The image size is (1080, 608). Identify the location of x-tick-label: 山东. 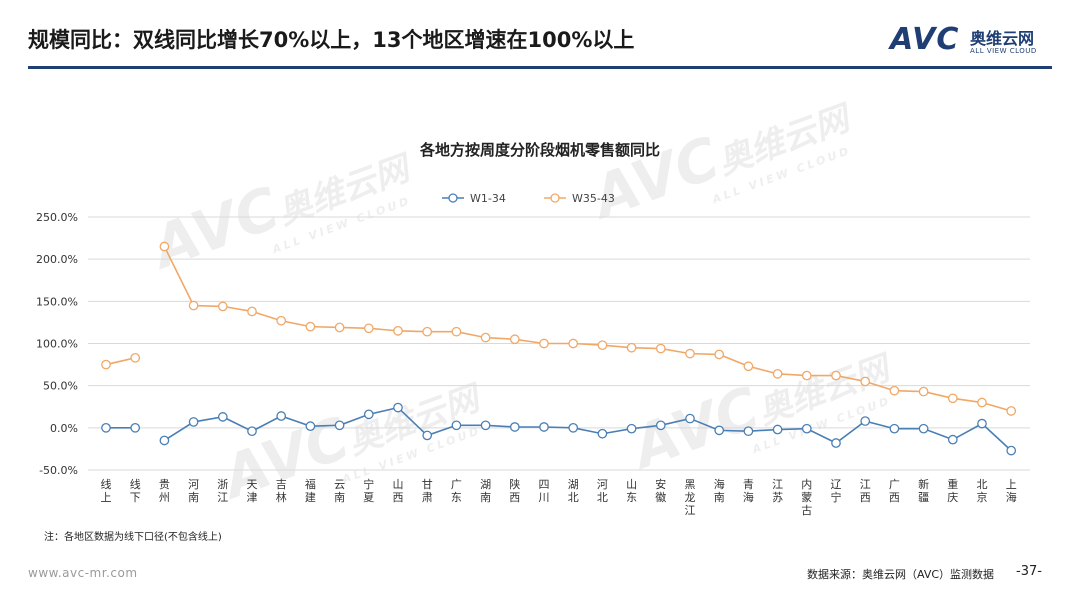
(631, 491).